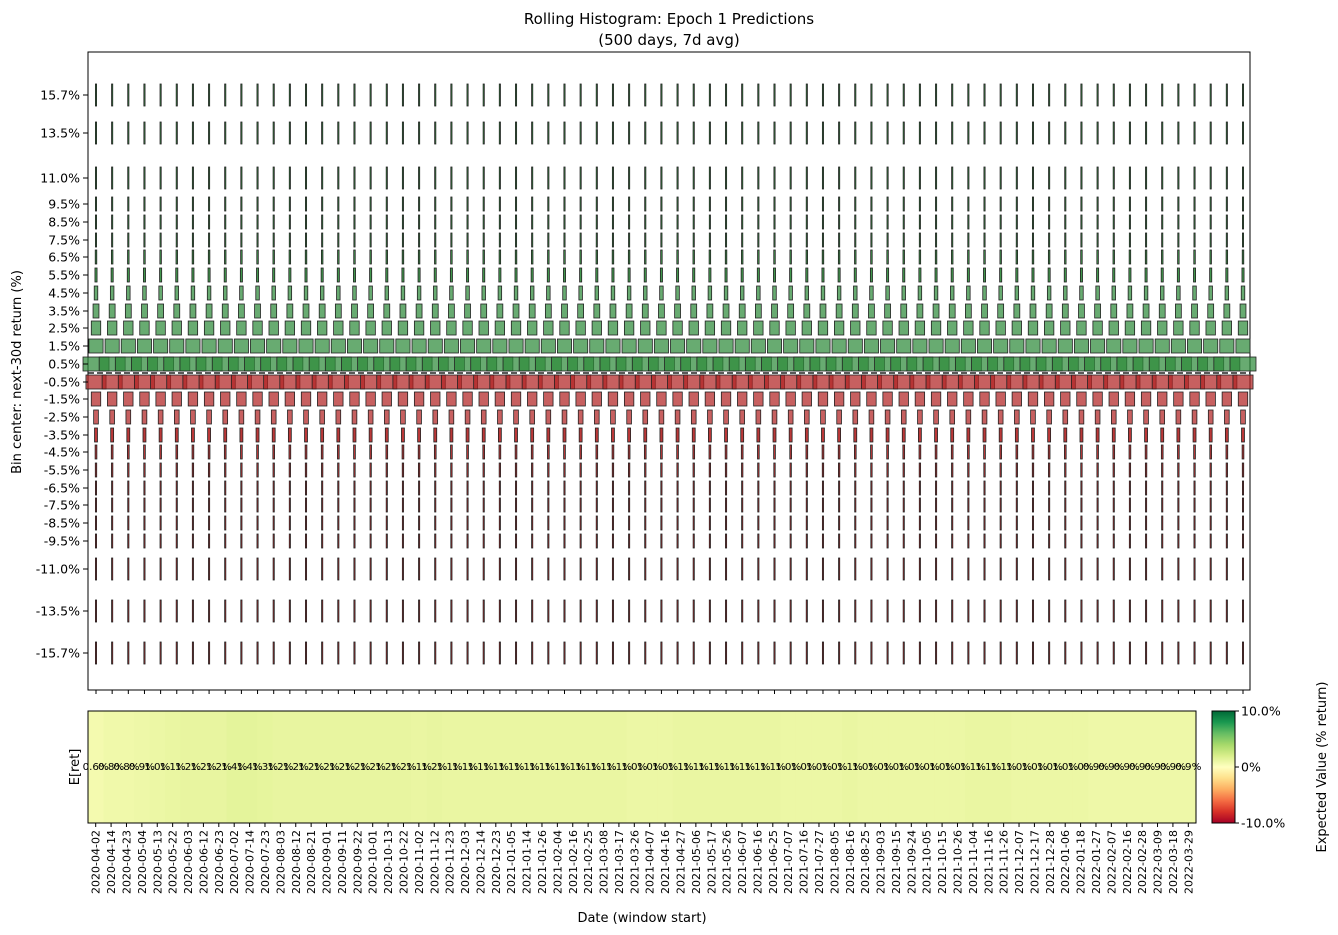  What do you see at coordinates (173, 862) in the screenshot?
I see `x-tick-label: 2020-05-22` at bounding box center [173, 862].